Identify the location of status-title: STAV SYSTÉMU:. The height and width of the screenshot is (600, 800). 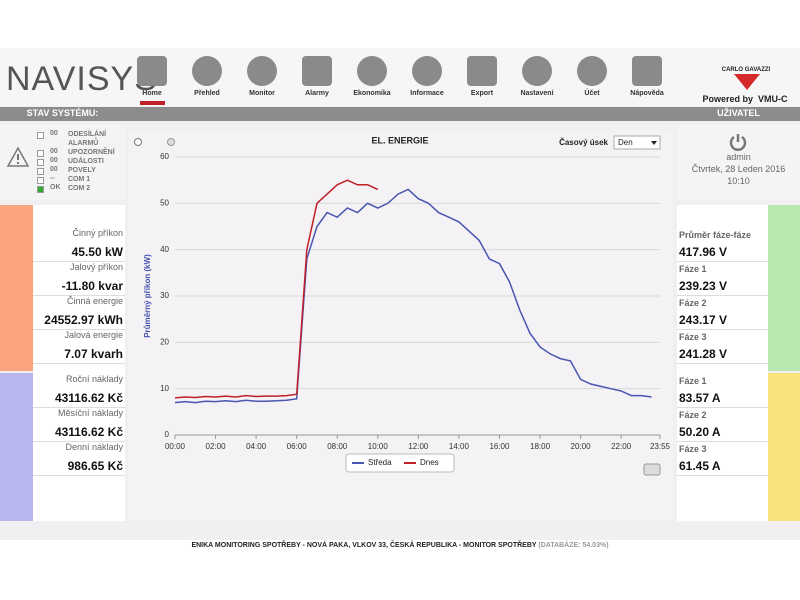
(62, 113).